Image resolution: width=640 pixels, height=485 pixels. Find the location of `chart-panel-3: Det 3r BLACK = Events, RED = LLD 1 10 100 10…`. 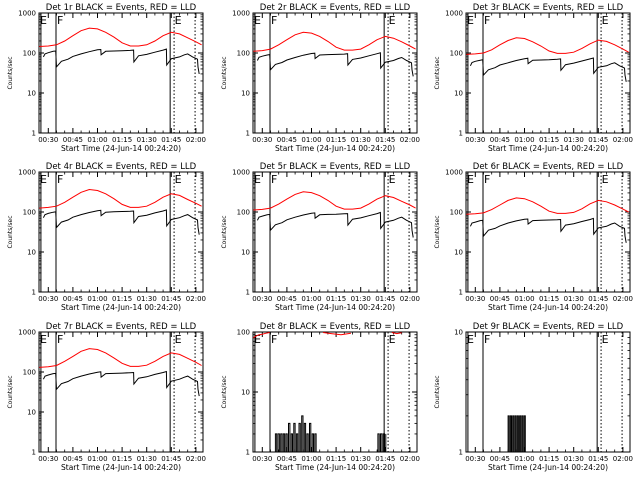

chart-panel-3: Det 3r BLACK = Events, RED = LLD 1 10 100 10… is located at coordinates (533, 78).